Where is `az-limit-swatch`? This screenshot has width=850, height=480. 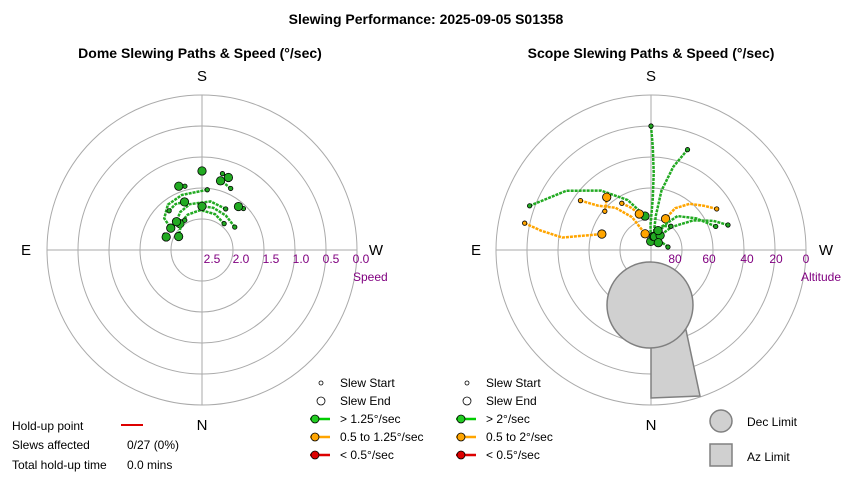 az-limit-swatch is located at coordinates (721, 455).